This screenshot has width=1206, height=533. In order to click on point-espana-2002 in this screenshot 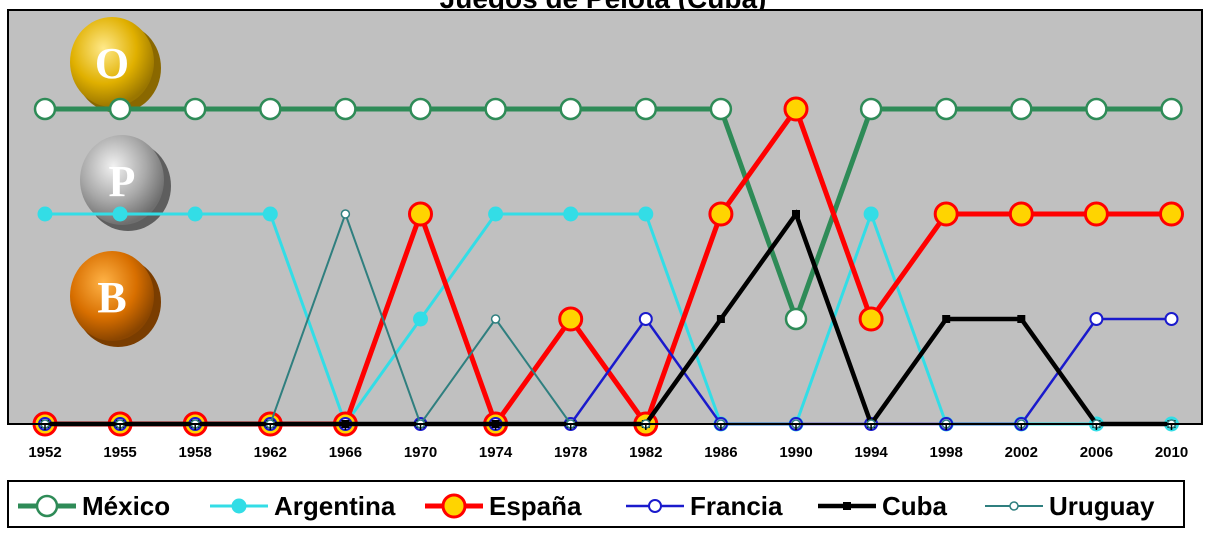, I will do `click(1021, 214)`.